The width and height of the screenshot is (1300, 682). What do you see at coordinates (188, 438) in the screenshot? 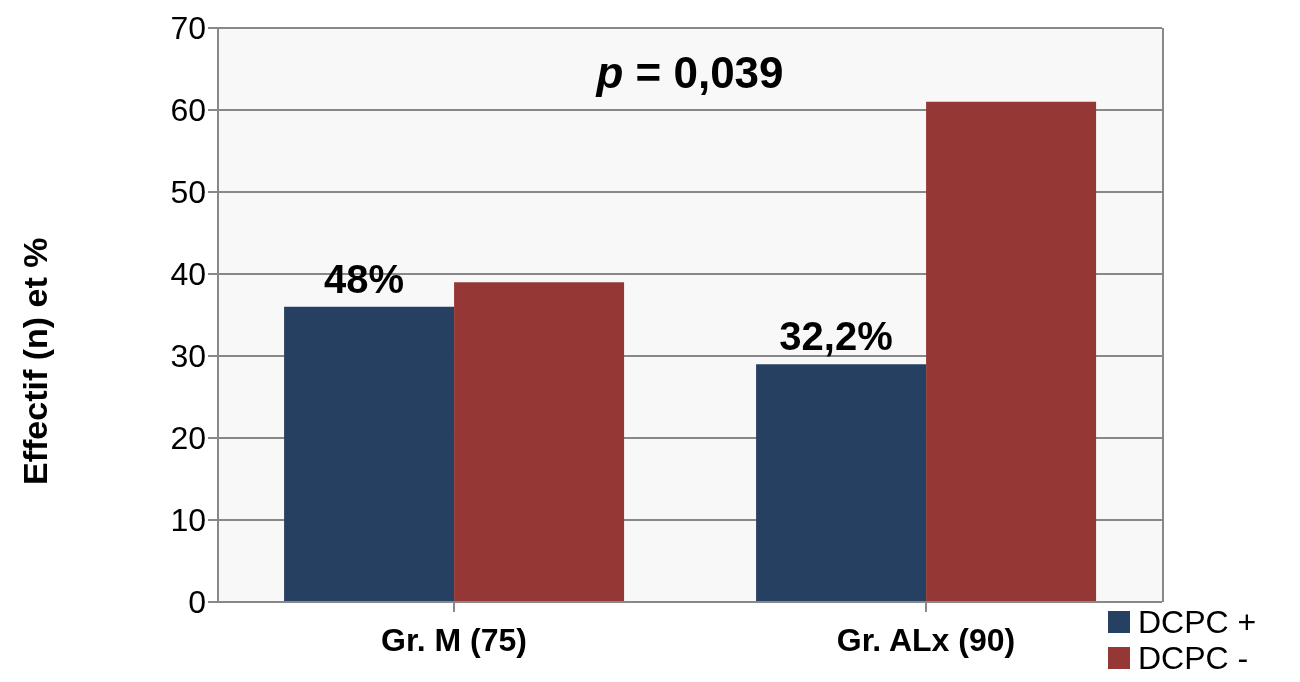
I see `y-tick-label: 20` at bounding box center [188, 438].